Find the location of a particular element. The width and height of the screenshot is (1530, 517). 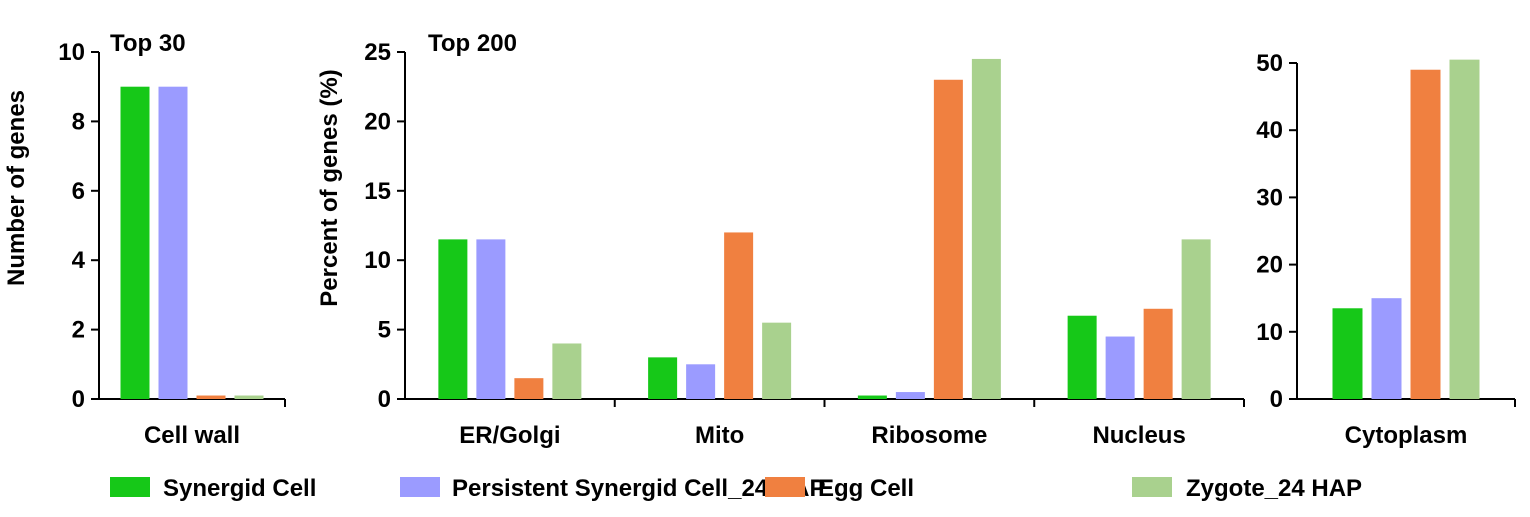

y-tick-label: 6 is located at coordinates (78, 191).